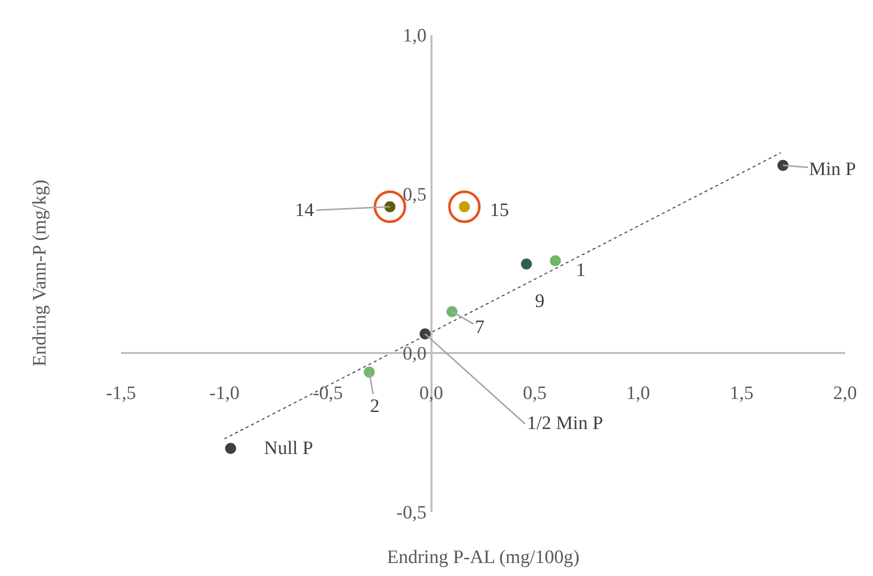 The height and width of the screenshot is (576, 873). Describe the element at coordinates (40, 273) in the screenshot. I see `y-axis-title: Endring Vann-P (mg/kg)` at that location.